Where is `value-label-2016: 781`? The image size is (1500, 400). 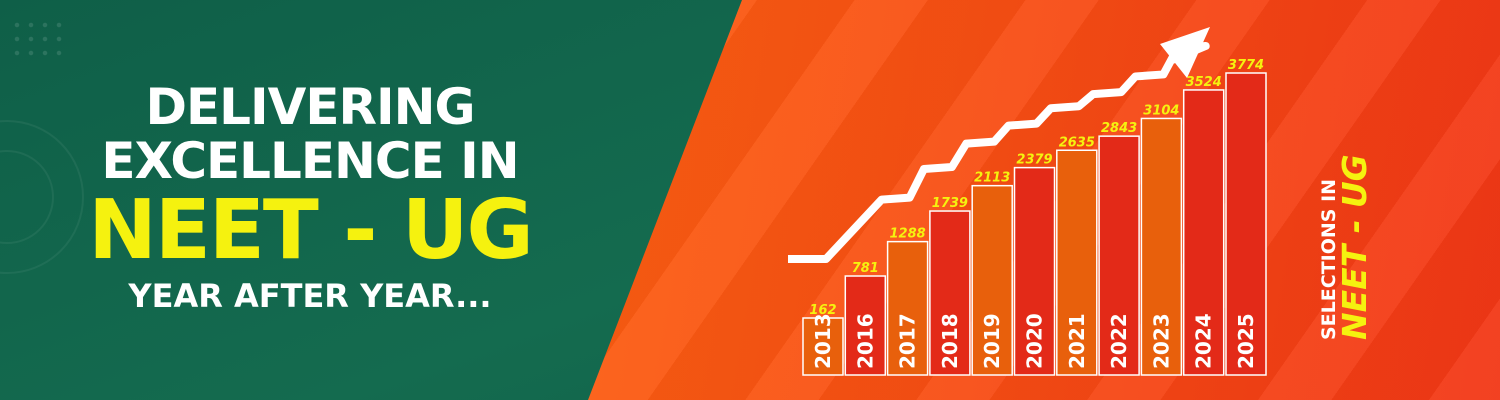
value-label-2016: 781 is located at coordinates (865, 268).